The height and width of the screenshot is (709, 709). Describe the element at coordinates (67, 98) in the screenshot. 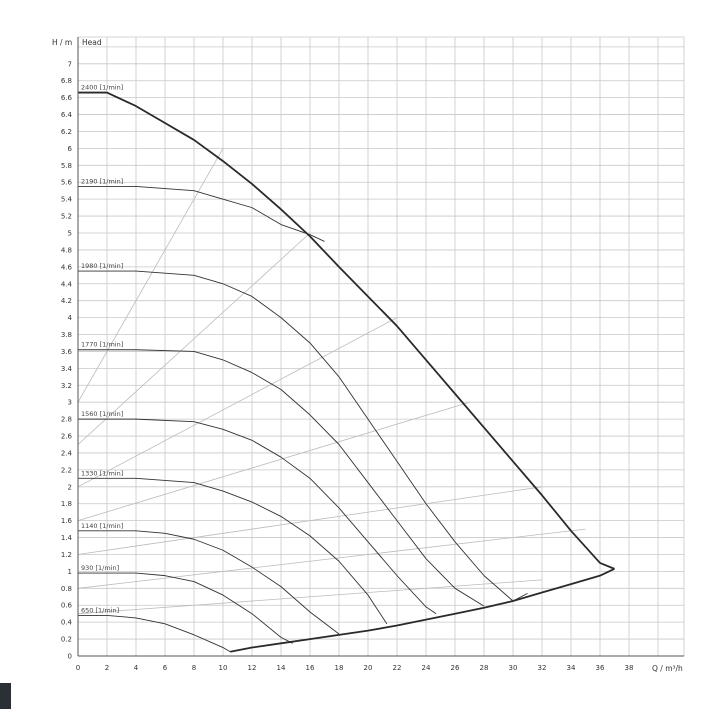

I see `y-tick-label: 6.6` at that location.